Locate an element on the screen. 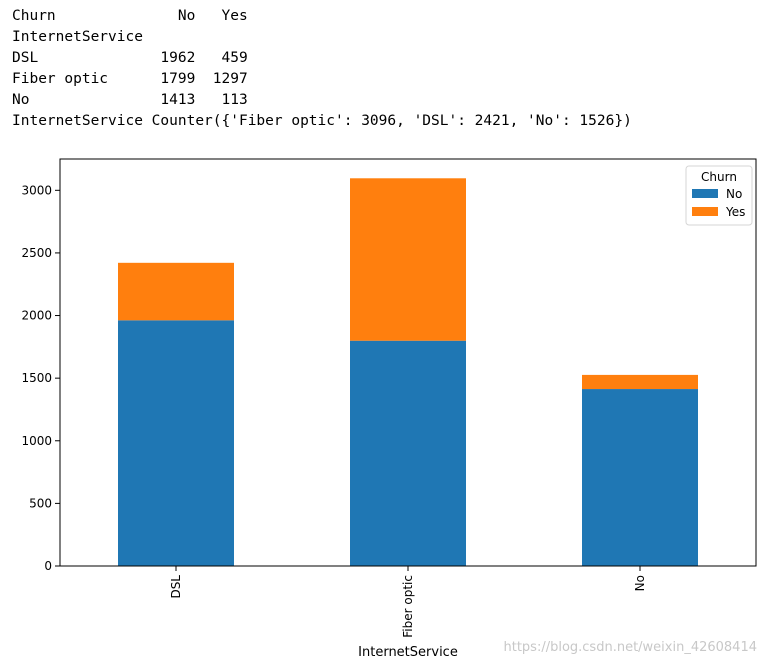 This screenshot has height=665, width=766. watermark-text: https://blog.csdn.net/weixin_42608414 is located at coordinates (630, 647).